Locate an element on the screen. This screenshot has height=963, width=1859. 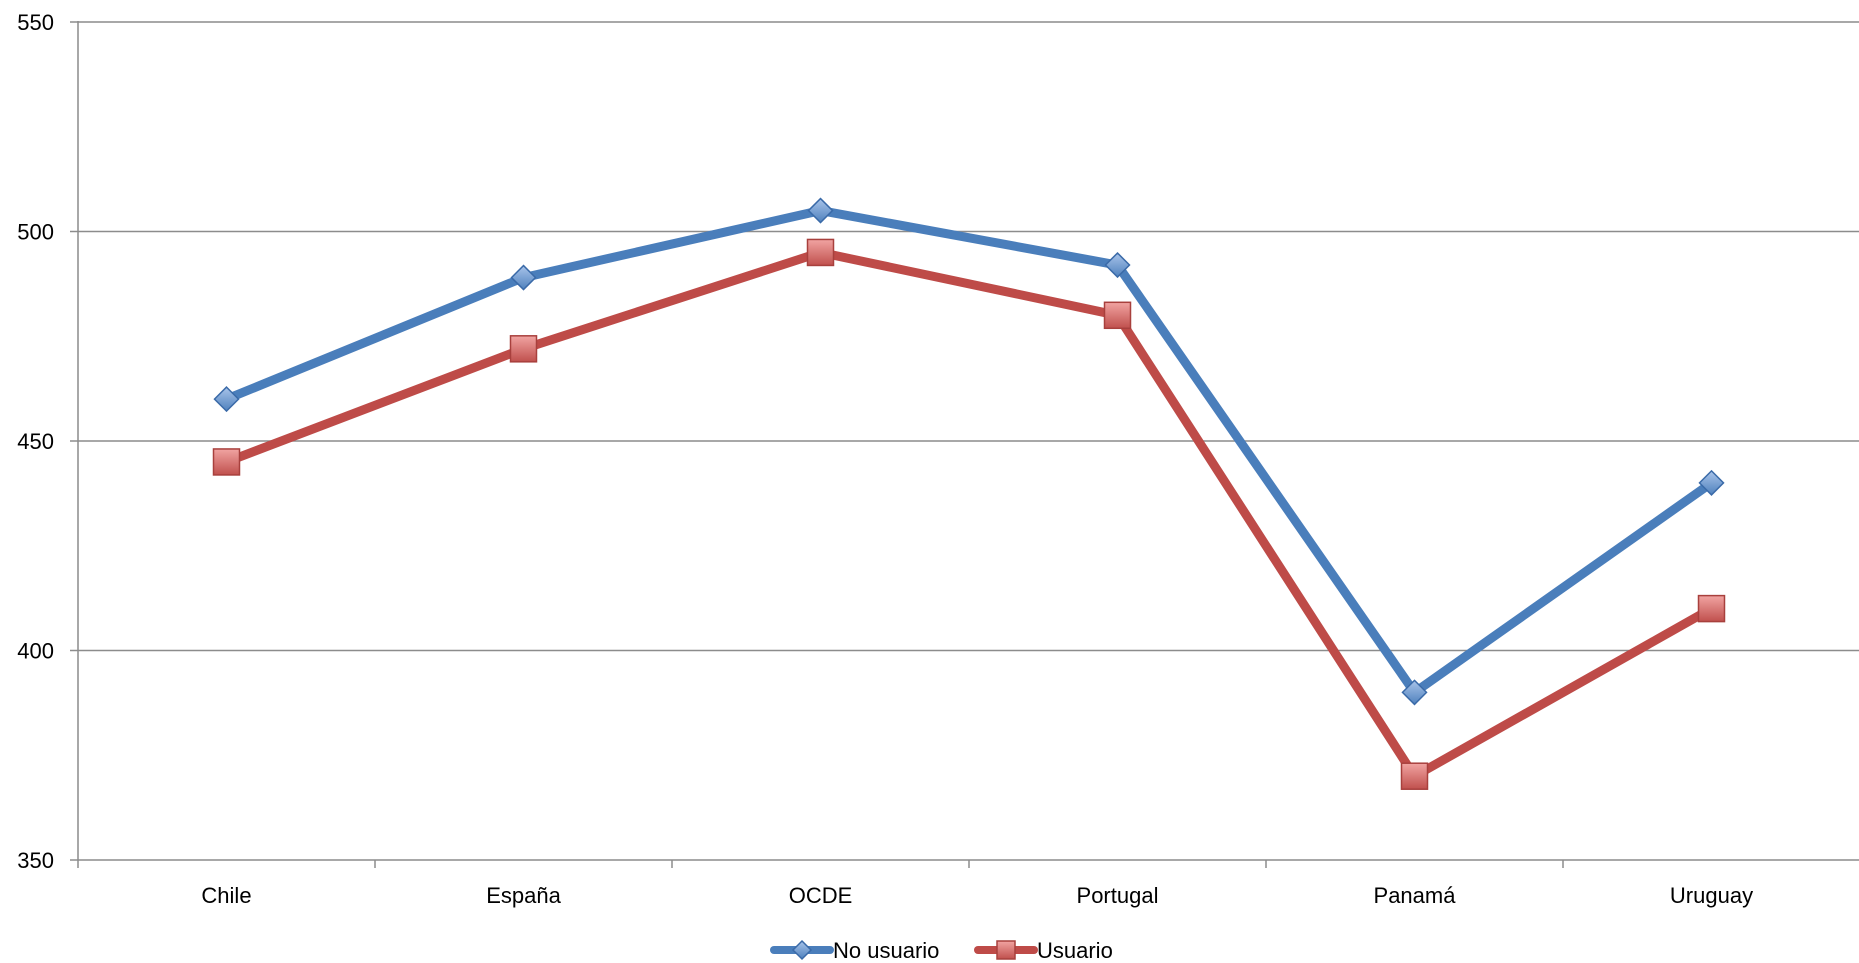
y-axis-tick-labels: 350 400 450 500 550 is located at coordinates (35, 441).